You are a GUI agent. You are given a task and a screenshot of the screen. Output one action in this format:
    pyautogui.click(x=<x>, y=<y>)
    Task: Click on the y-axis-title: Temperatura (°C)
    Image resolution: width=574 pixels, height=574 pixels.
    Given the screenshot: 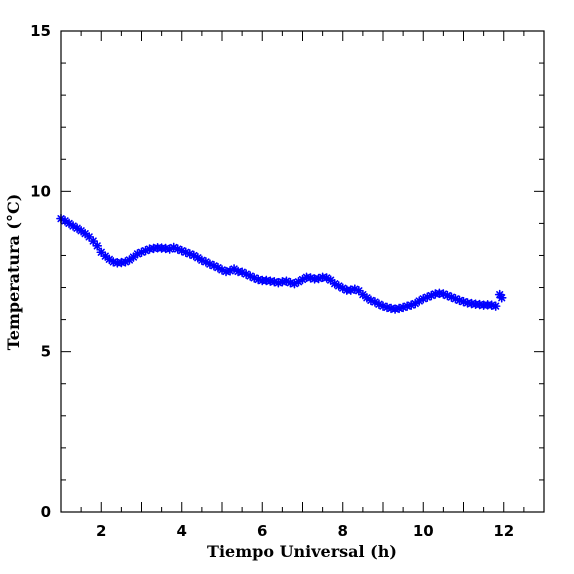 What is the action you would take?
    pyautogui.click(x=13, y=272)
    